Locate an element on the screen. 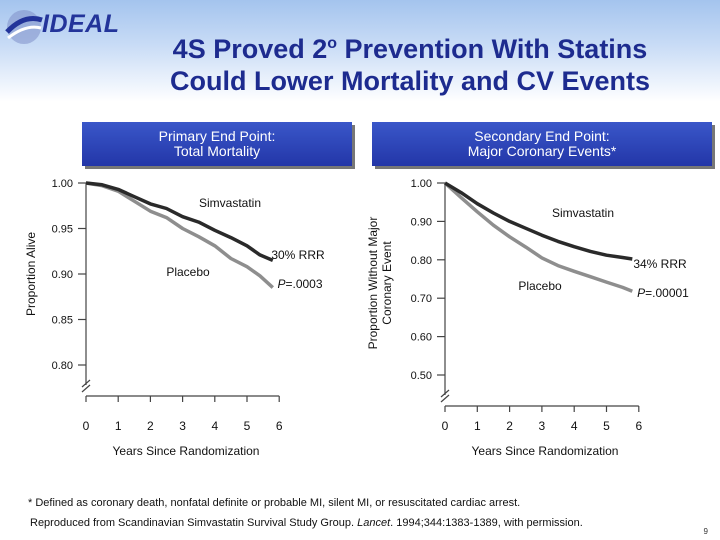 Image resolution: width=720 pixels, height=540 pixels. left-simvastatin-label: Simvastatin is located at coordinates (230, 203).